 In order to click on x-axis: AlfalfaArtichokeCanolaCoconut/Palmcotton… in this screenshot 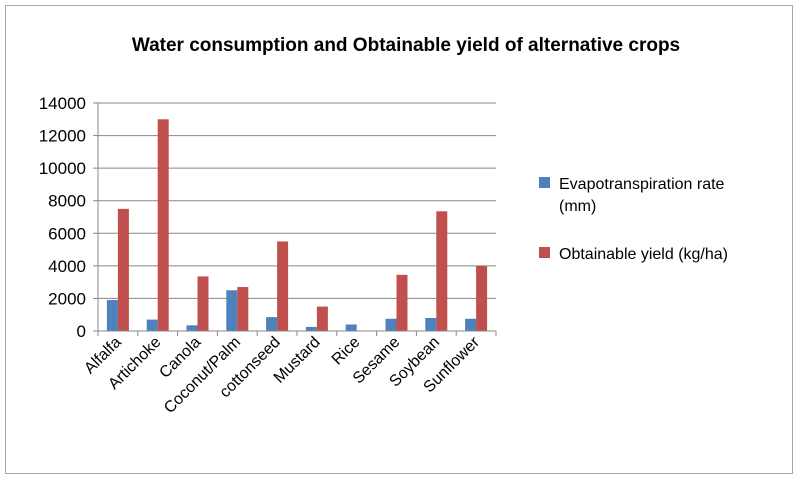, I will do `click(289, 373)`.